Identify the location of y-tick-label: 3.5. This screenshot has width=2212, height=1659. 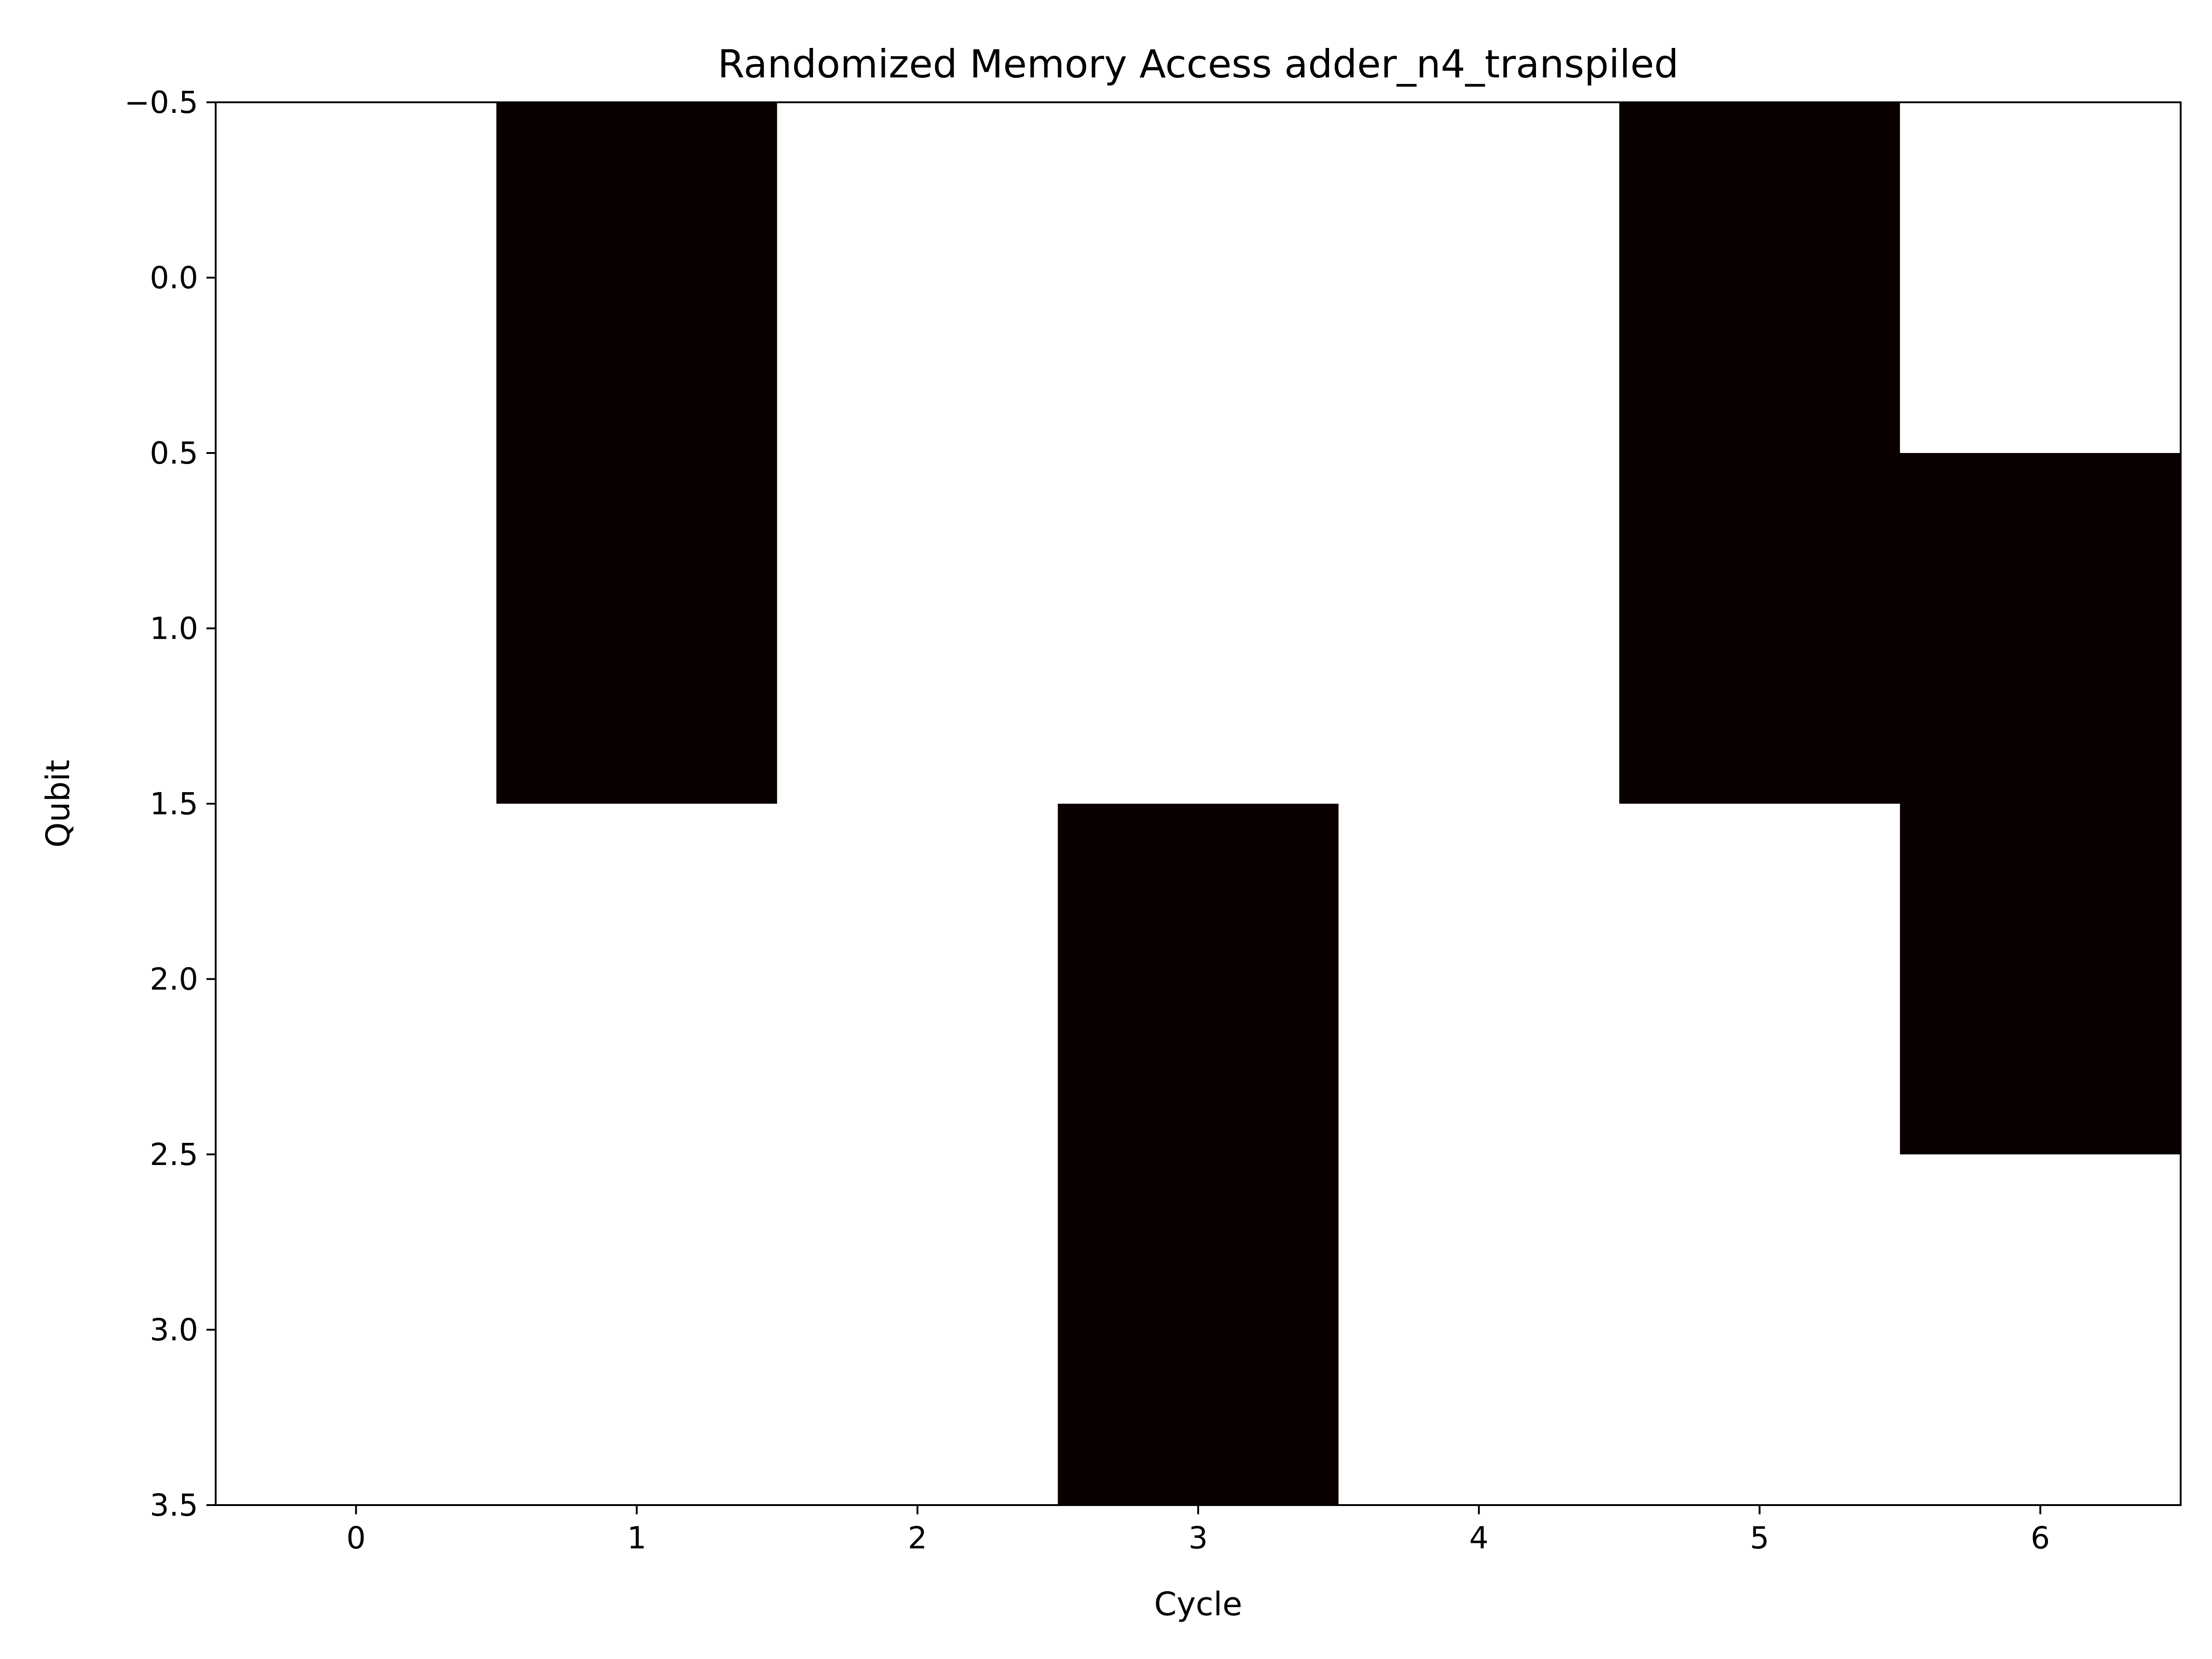
(174, 1505).